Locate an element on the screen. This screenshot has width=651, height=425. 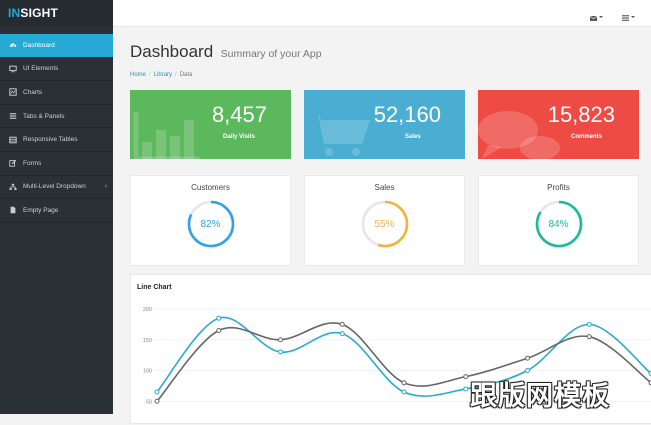
progress-title: Customers is located at coordinates (210, 187).